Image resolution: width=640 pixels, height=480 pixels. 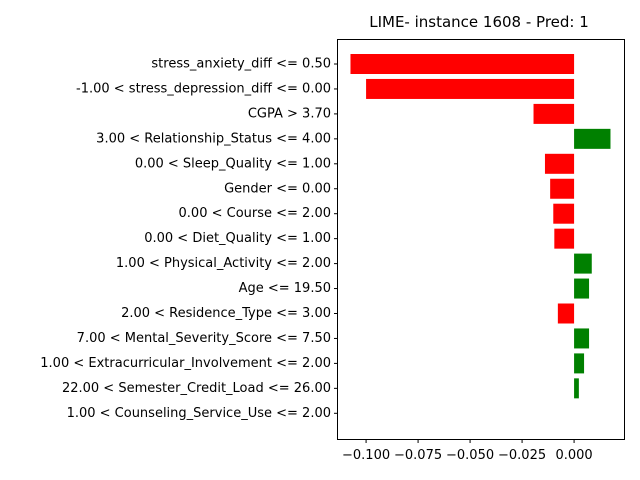 What do you see at coordinates (203, 88) in the screenshot?
I see `y-tick-label: -1.00 < stress_depression_diff <= 0.00` at bounding box center [203, 88].